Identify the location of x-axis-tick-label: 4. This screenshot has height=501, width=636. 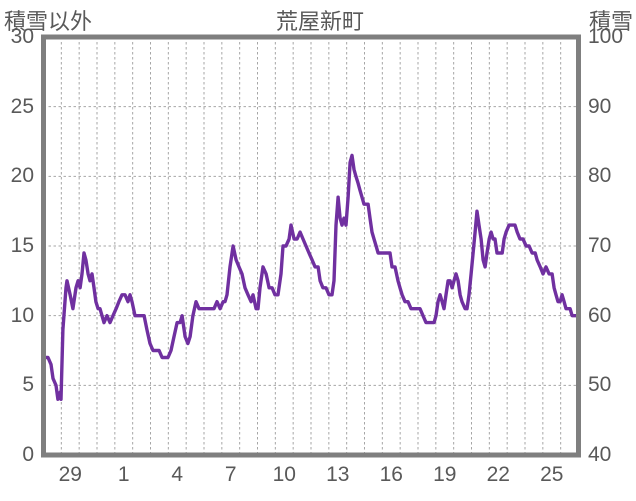
(177, 474).